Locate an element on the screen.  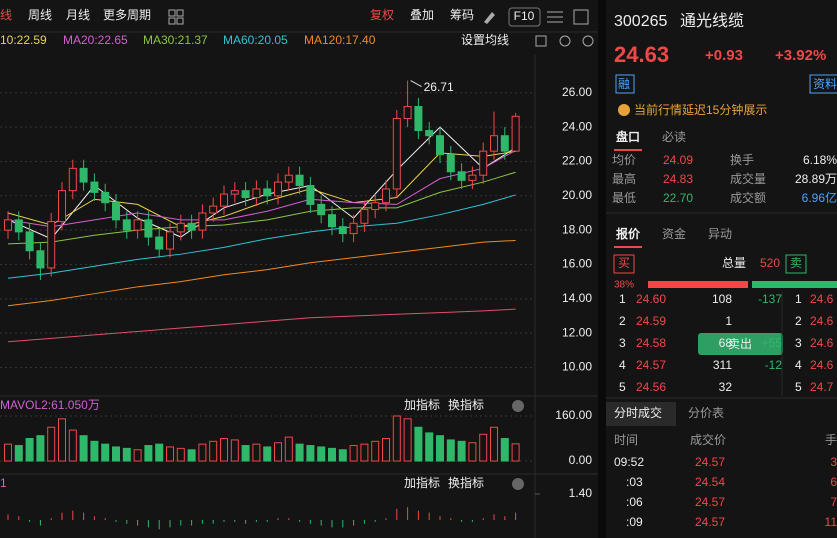
sell-button is located at coordinates (740, 344).